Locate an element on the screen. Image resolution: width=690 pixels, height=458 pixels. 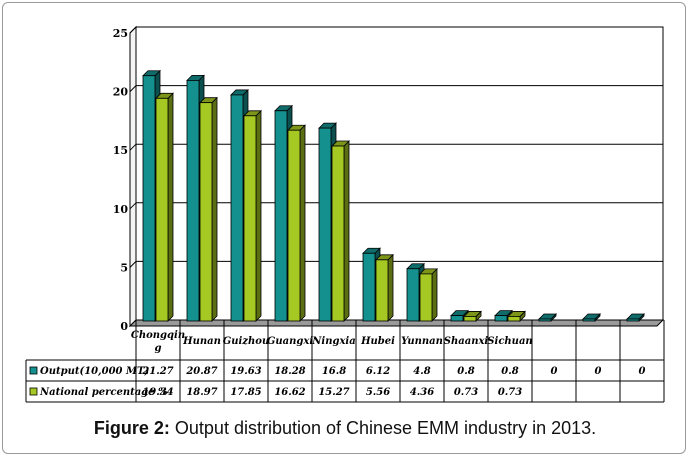
data-label: 4.8 is located at coordinates (421, 371).